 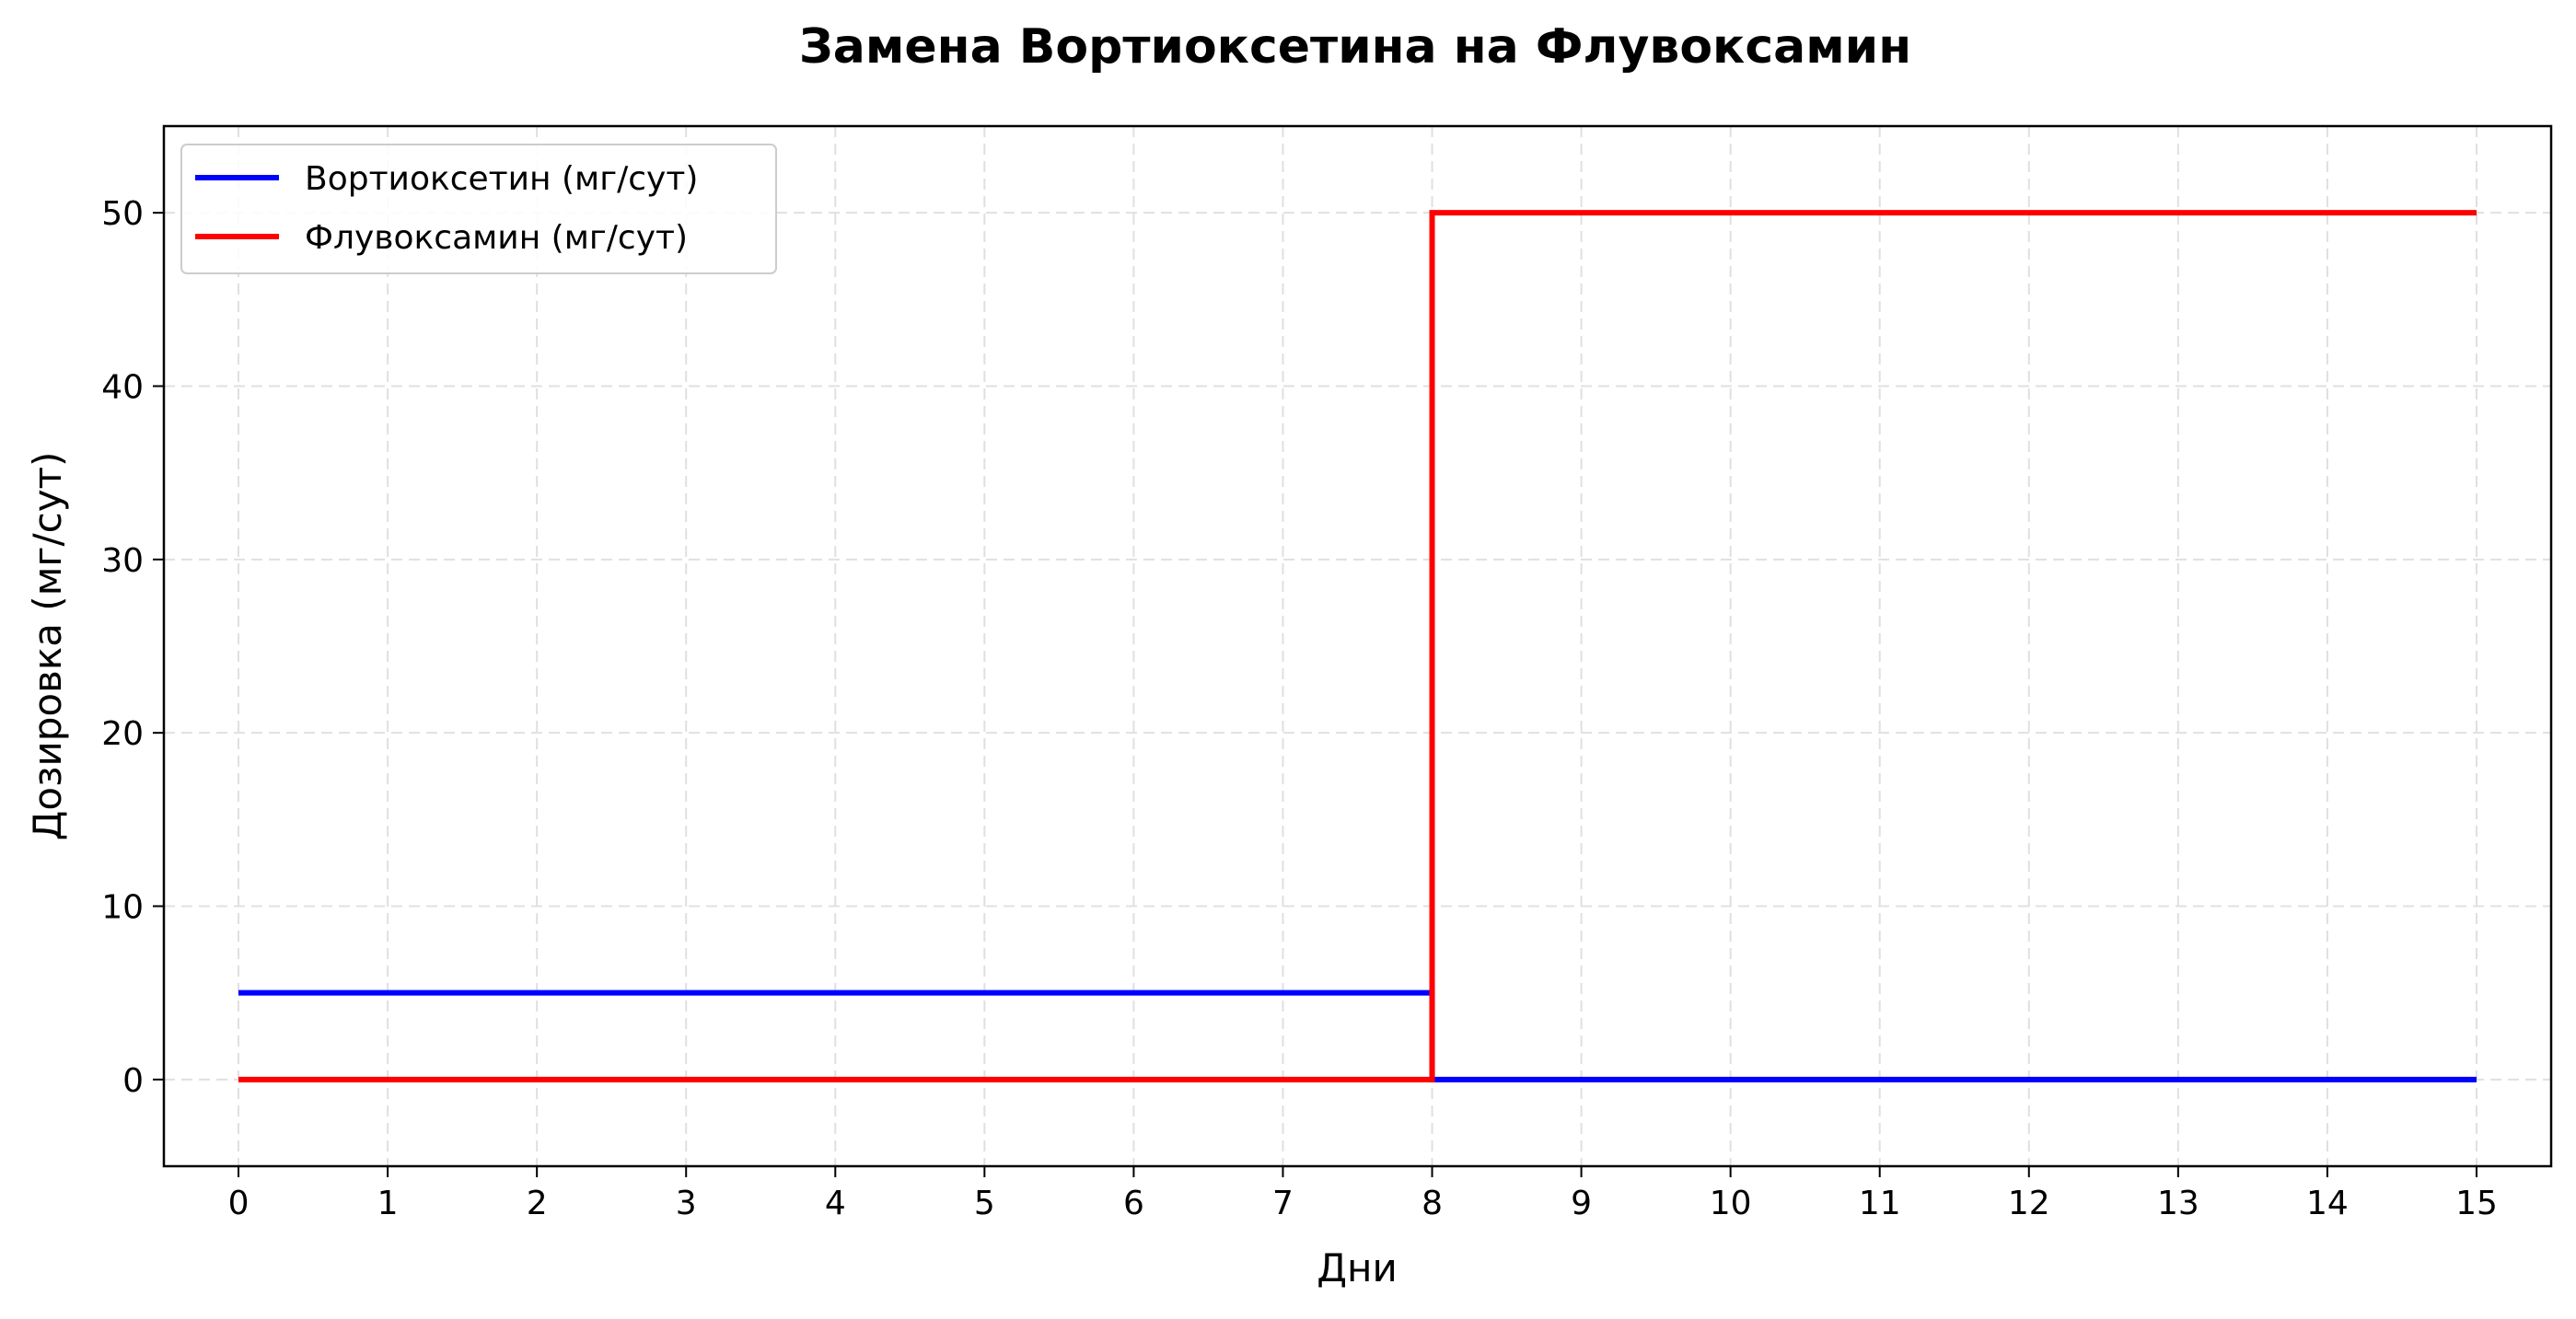 What do you see at coordinates (2327, 1203) in the screenshot?
I see `x-tick-label: 14` at bounding box center [2327, 1203].